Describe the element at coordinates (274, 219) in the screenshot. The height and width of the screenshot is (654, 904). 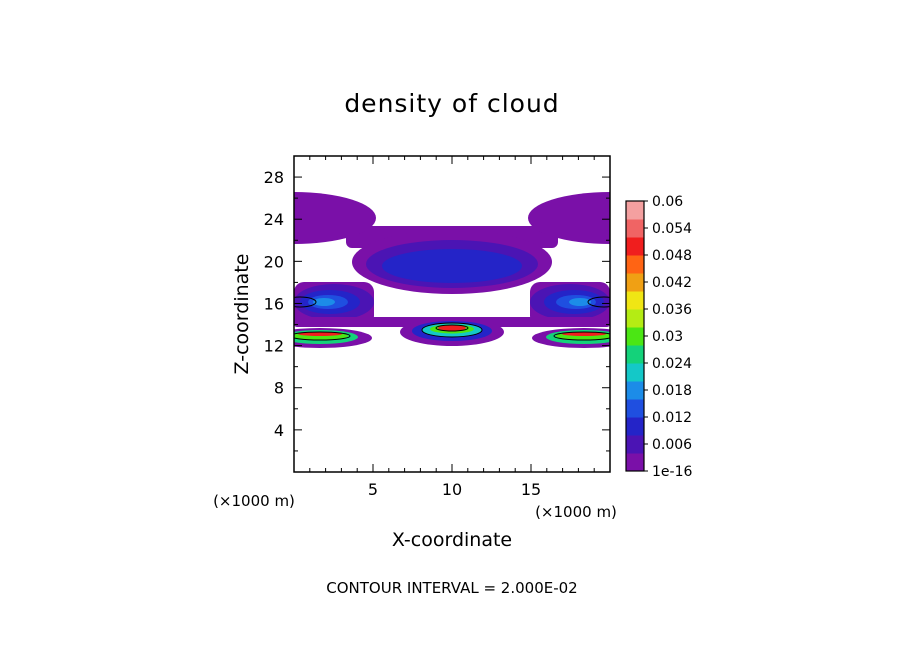
I see `y-tick-label: 24` at that location.